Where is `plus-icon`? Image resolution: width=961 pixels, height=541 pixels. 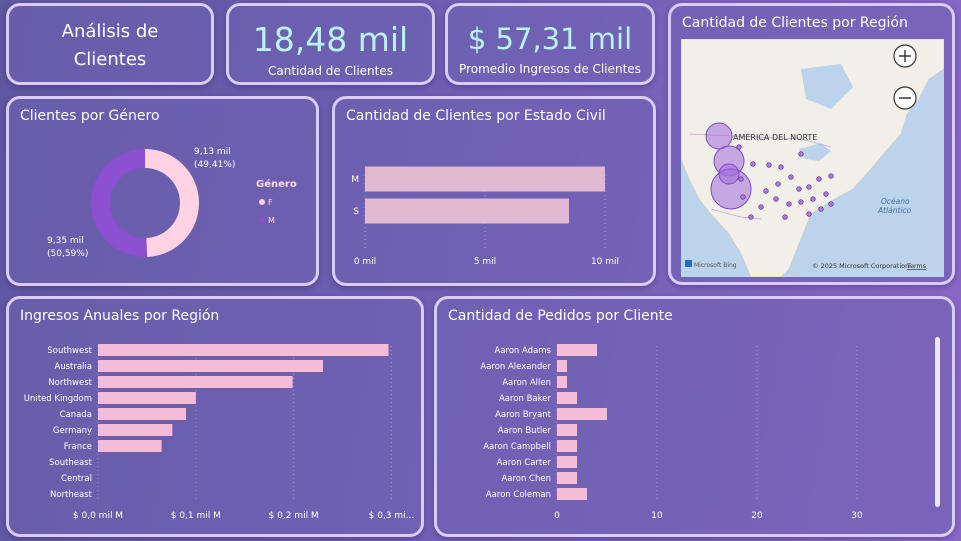
plus-icon is located at coordinates (905, 56).